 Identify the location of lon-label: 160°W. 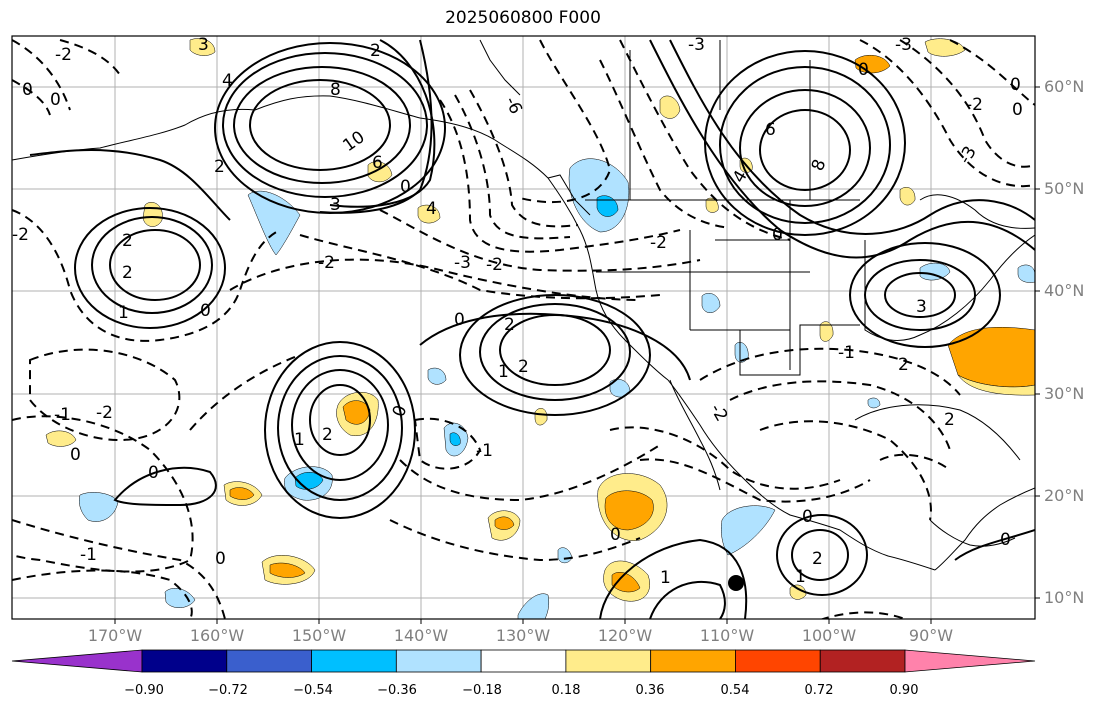
(217, 635).